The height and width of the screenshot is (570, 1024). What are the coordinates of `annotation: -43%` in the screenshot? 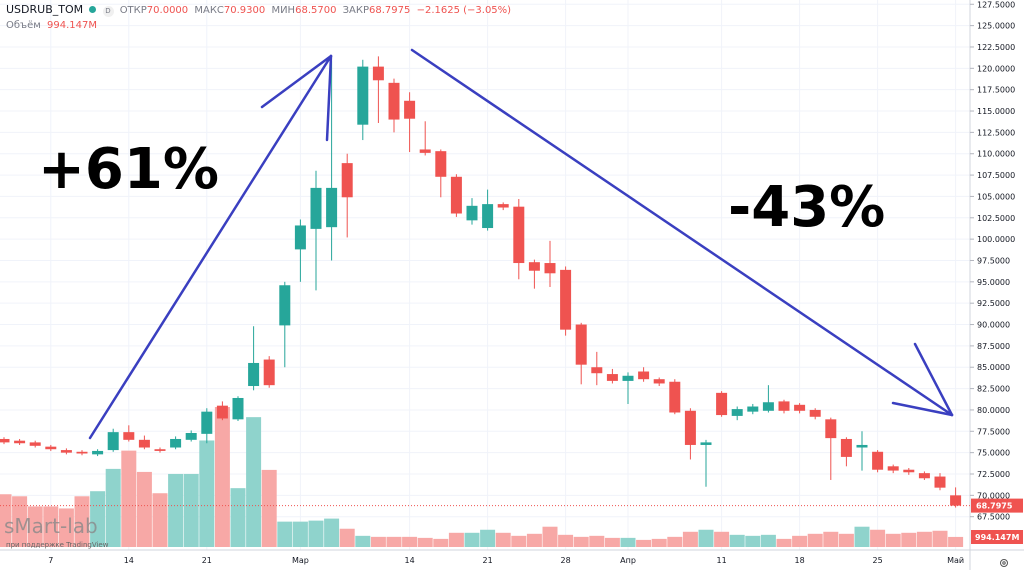 It's located at (806, 207).